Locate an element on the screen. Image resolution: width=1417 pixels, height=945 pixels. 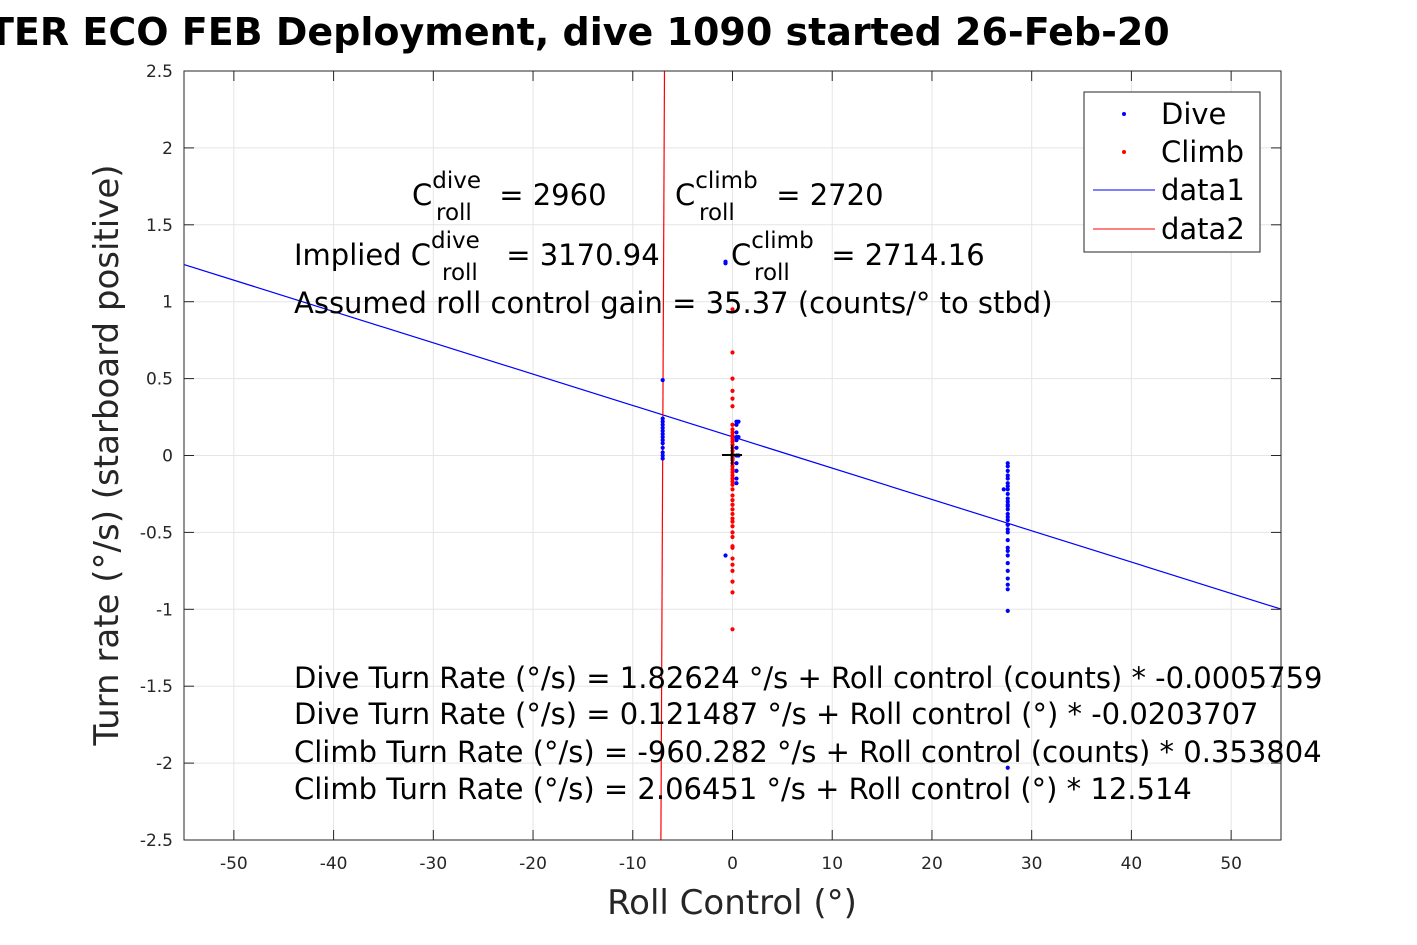
y-tick-label: 1.5 is located at coordinates (159, 226).